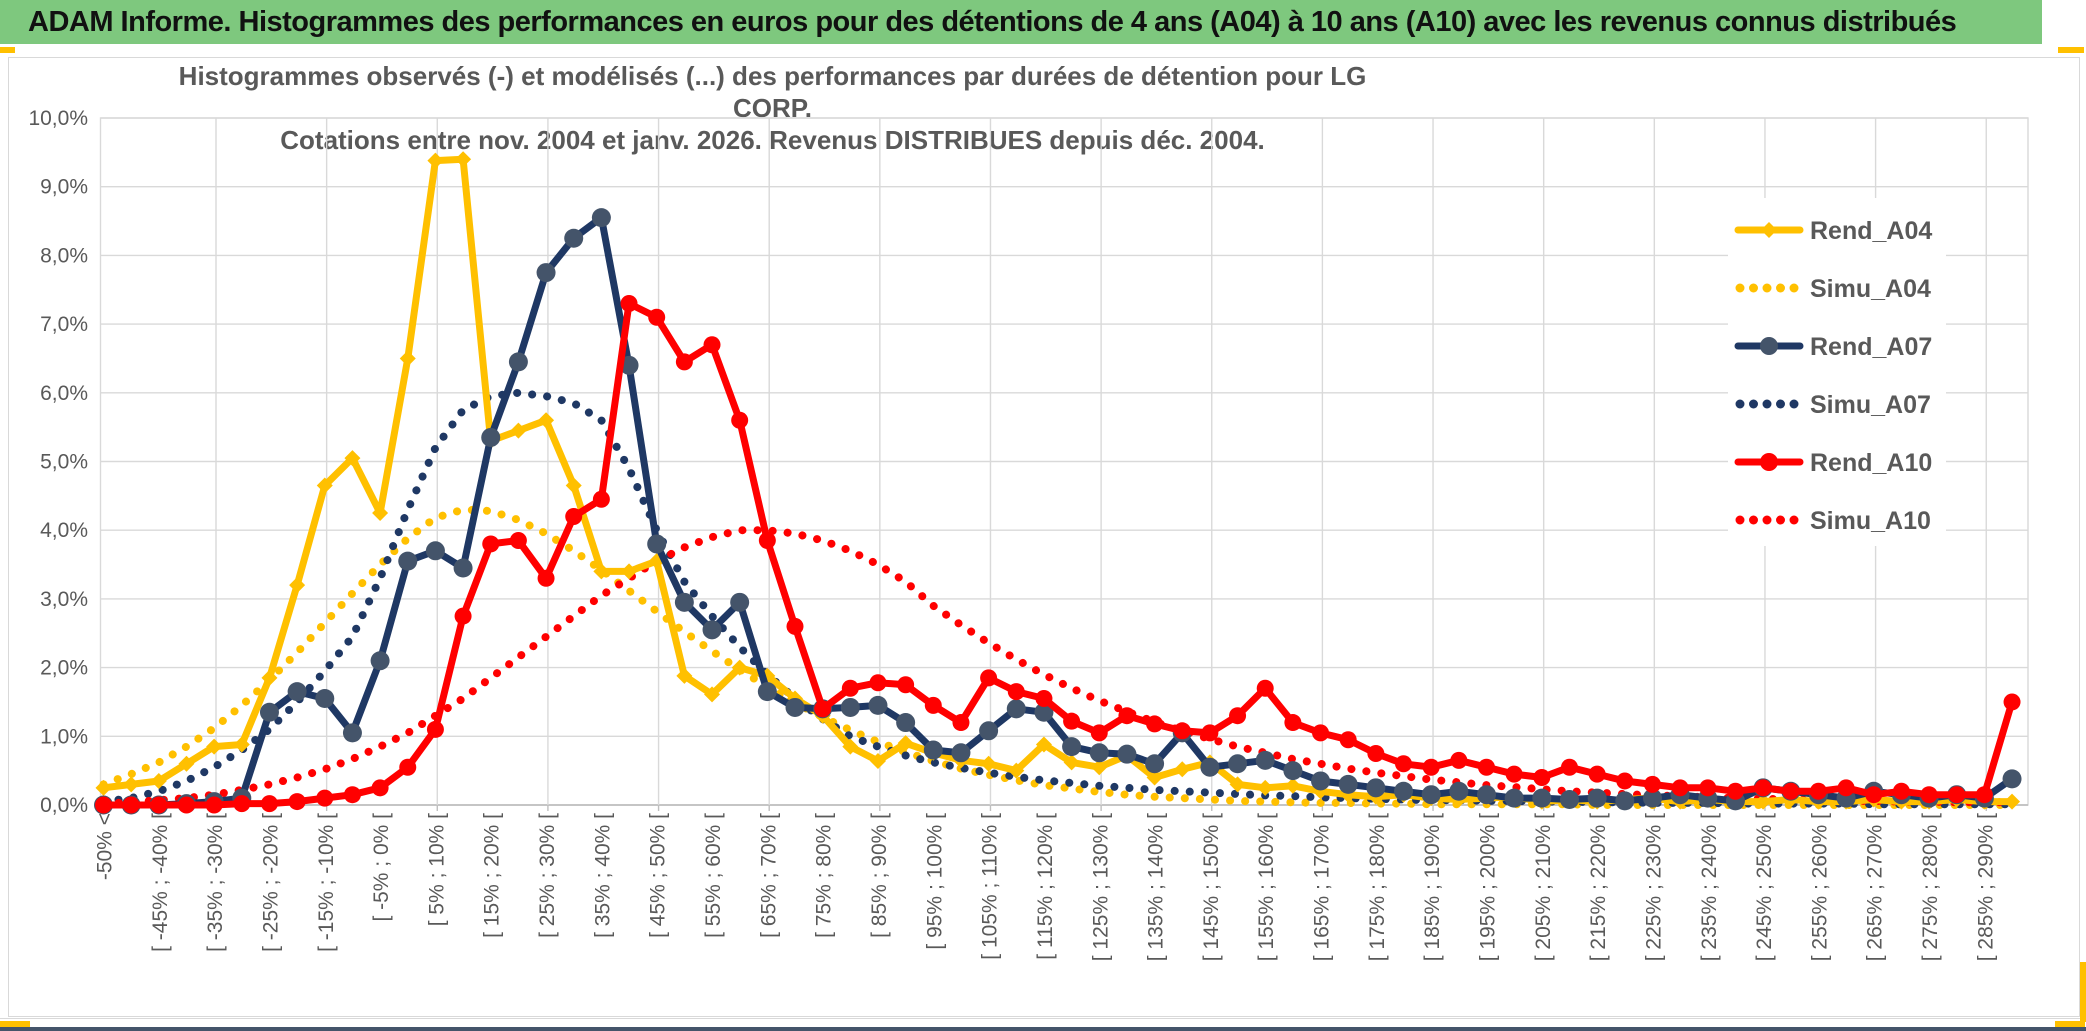 The image size is (2086, 1031). What do you see at coordinates (1769, 346) in the screenshot?
I see `legend-marker-circle` at bounding box center [1769, 346].